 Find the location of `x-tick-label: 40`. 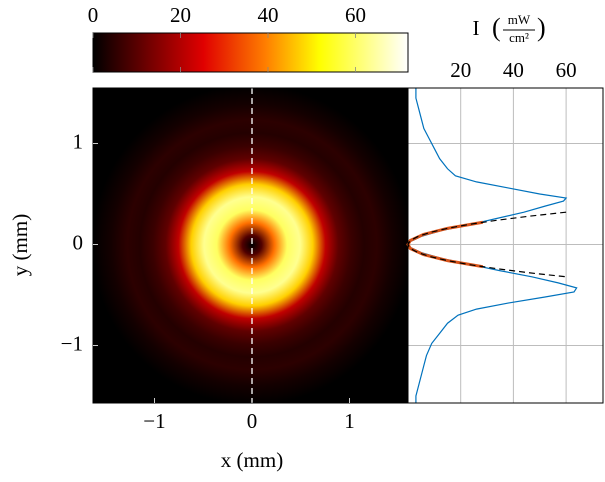

x-tick-label: 40 is located at coordinates (513, 70).